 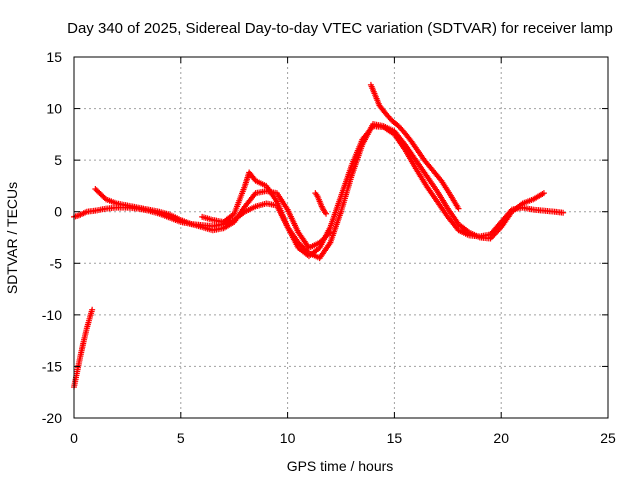 I want to click on x-tick-label: 15, so click(x=395, y=438).